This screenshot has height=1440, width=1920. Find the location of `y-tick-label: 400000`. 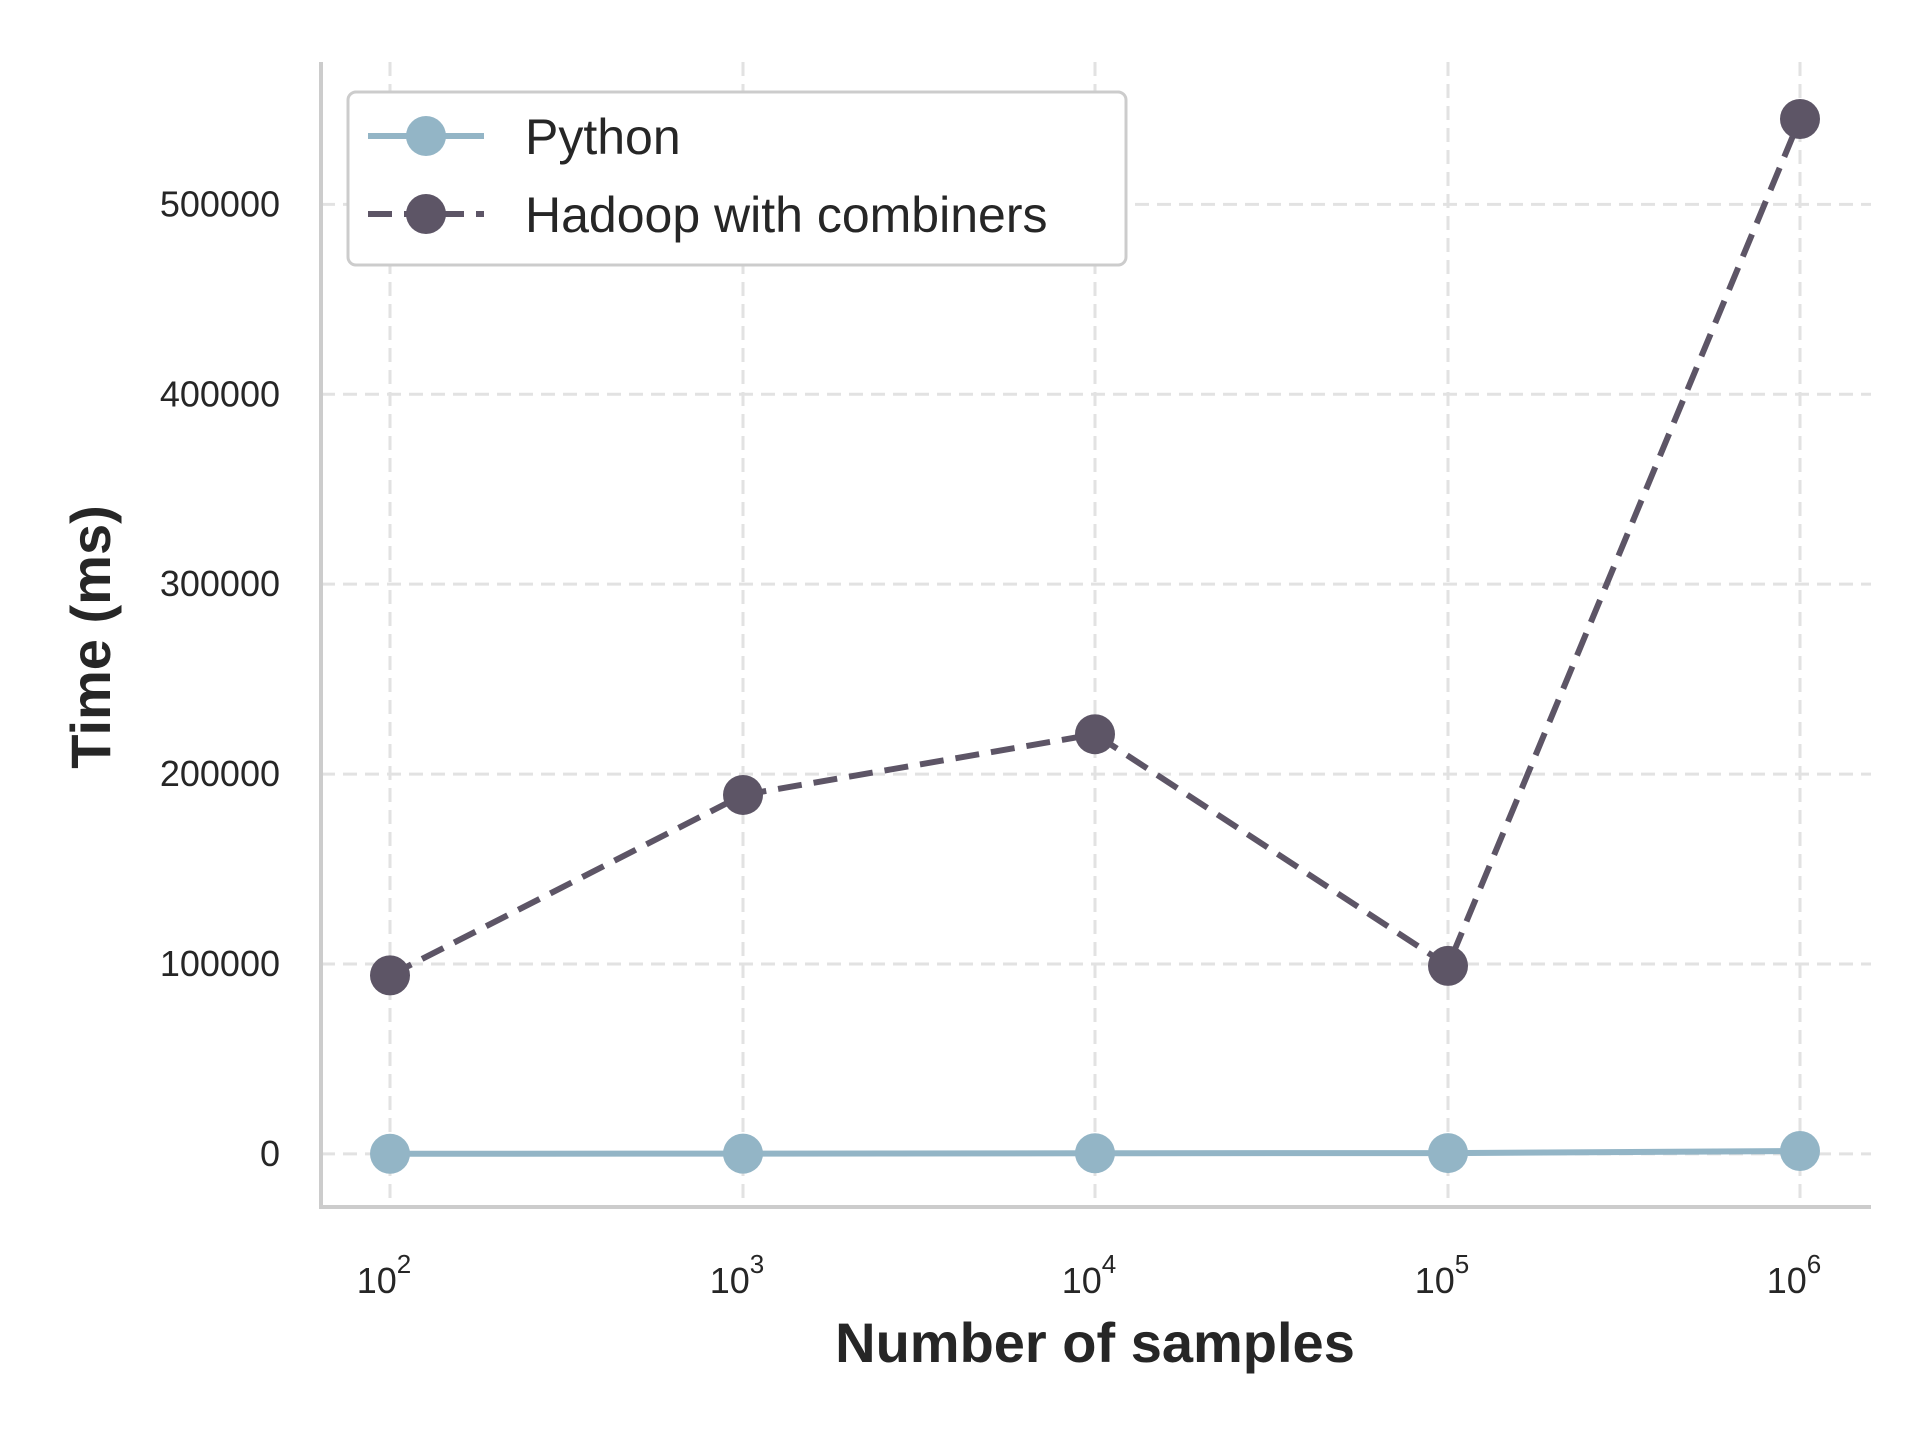

y-tick-label: 400000 is located at coordinates (220, 393).